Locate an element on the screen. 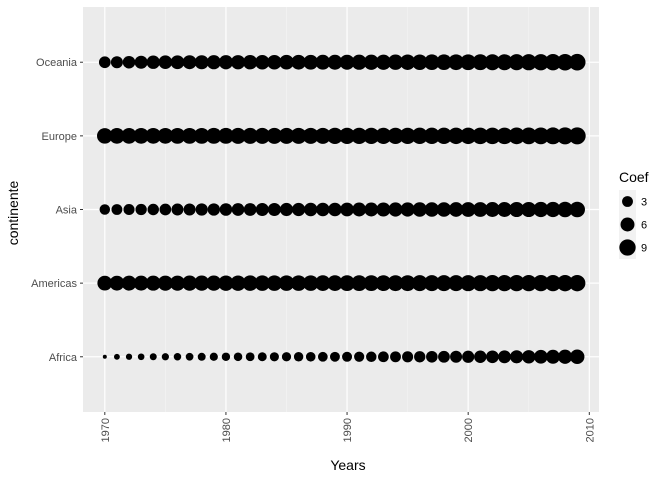 Image resolution: width=672 pixels, height=480 pixels. legend-key-point is located at coordinates (627, 247).